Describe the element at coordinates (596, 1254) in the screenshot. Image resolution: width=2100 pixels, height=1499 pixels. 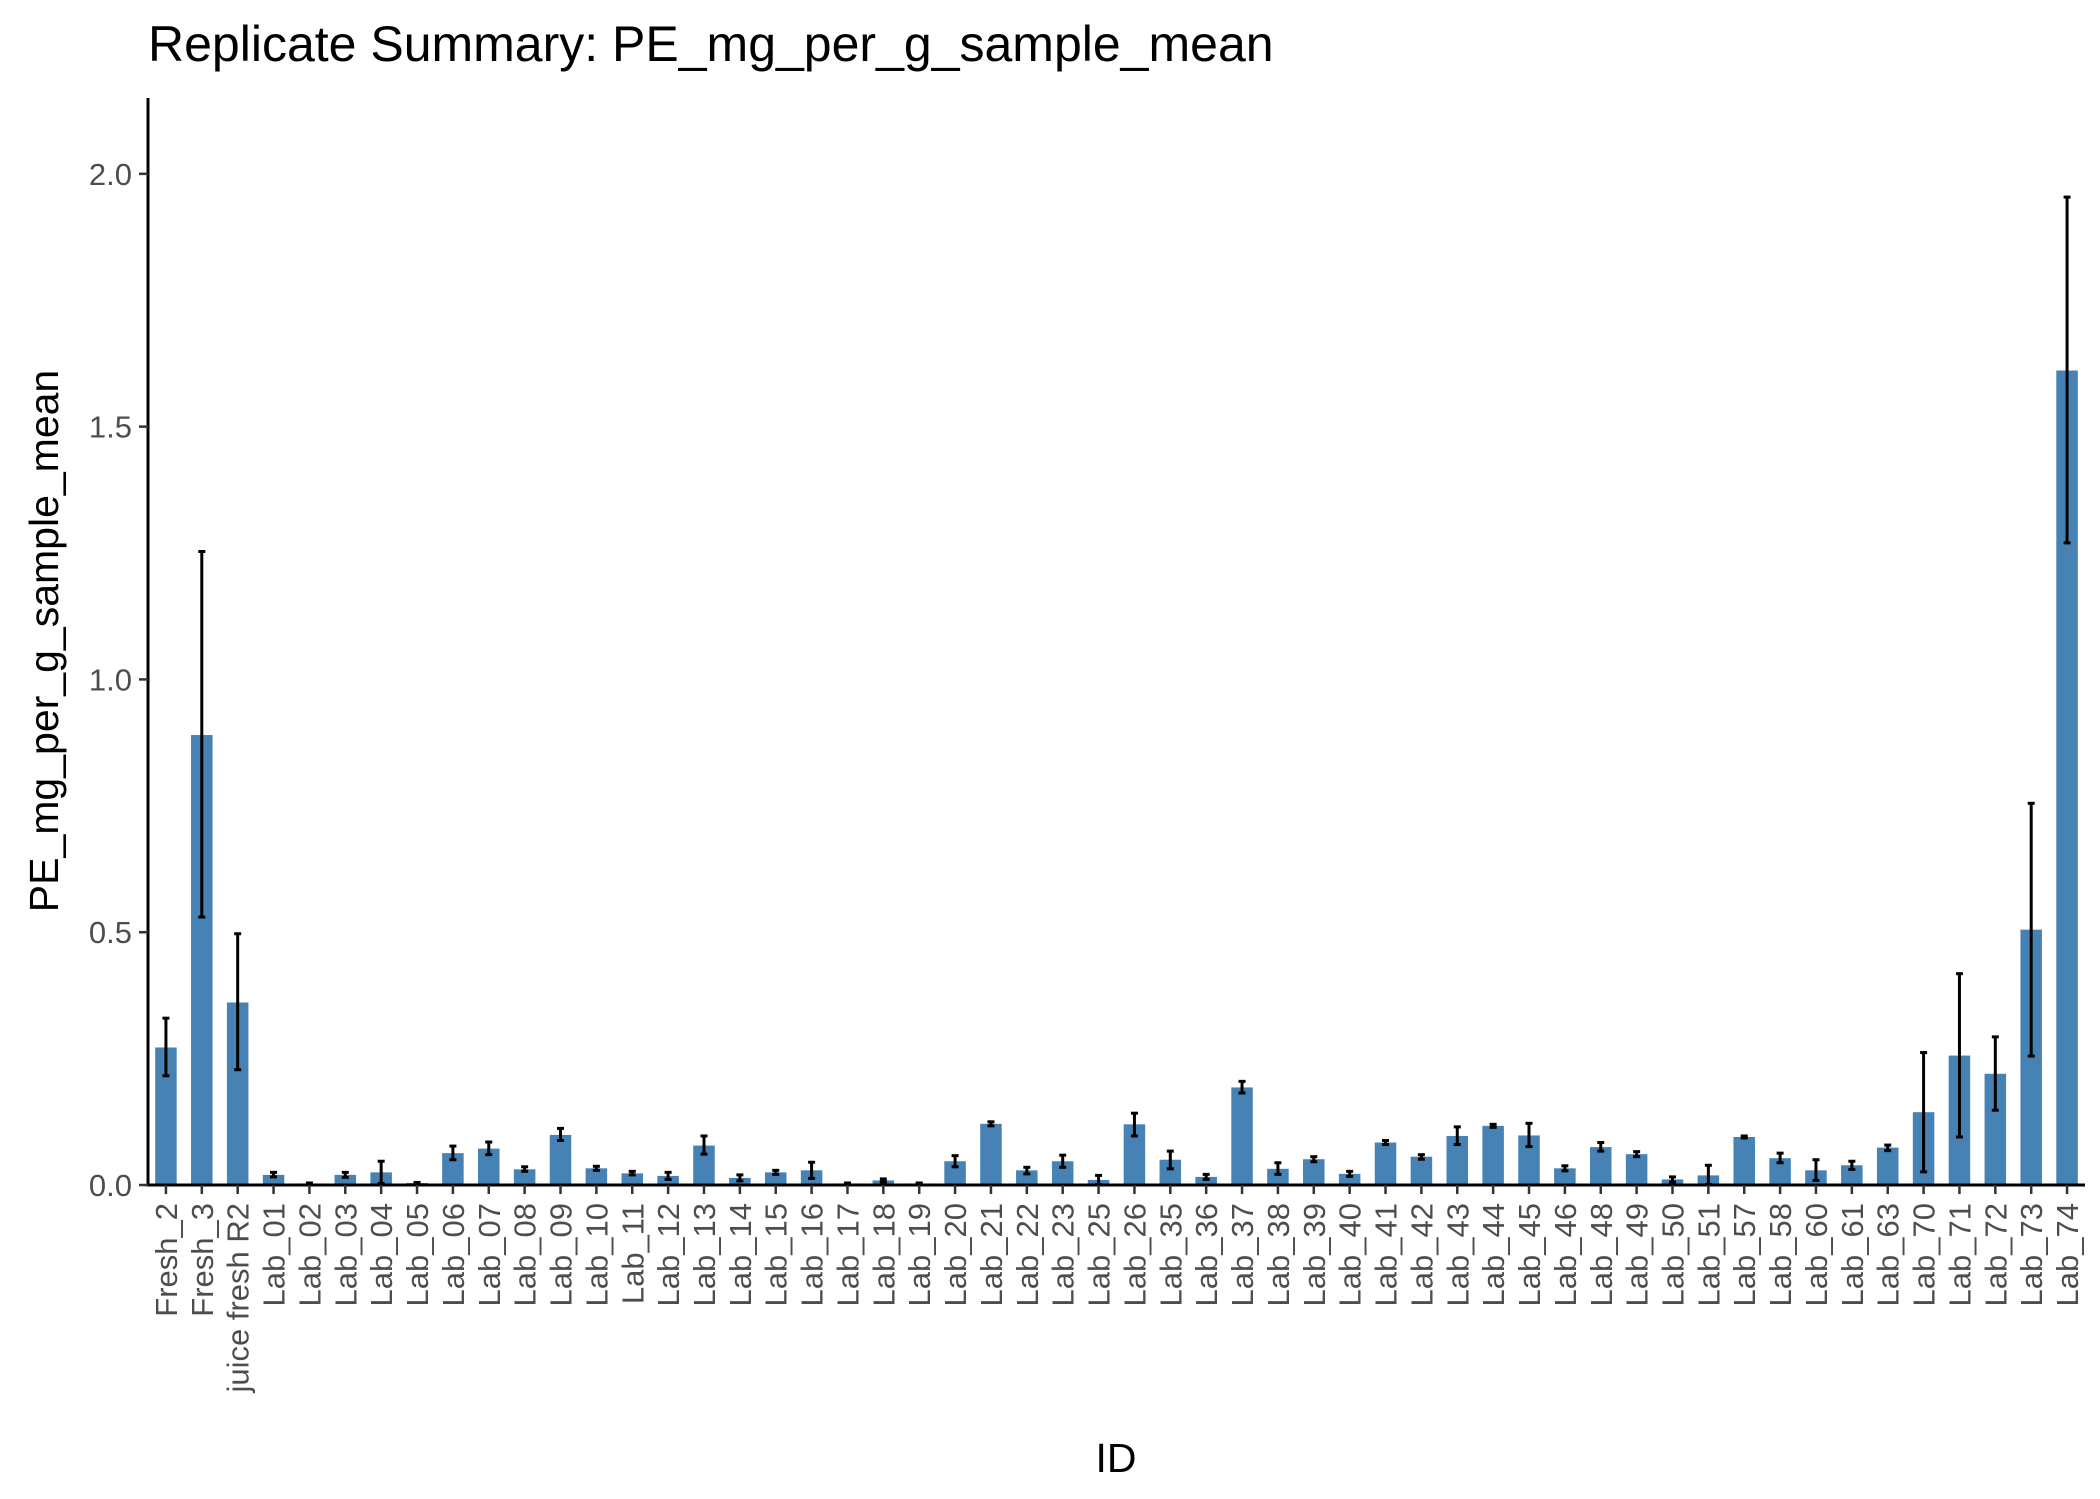
I see `x-tick-label: Lab_10` at that location.